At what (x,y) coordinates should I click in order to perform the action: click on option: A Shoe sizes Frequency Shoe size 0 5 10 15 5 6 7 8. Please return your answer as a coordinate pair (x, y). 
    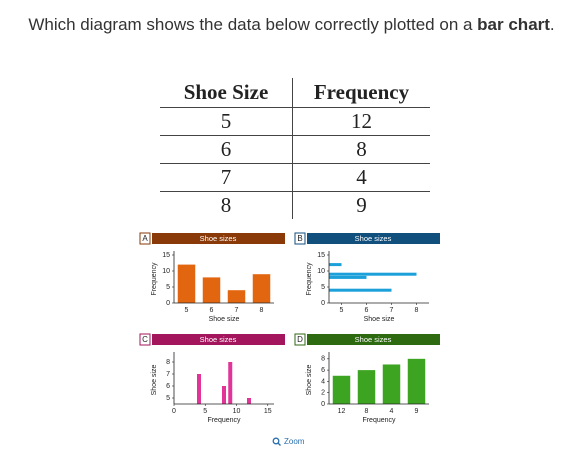
    Looking at the image, I should click on (212, 277).